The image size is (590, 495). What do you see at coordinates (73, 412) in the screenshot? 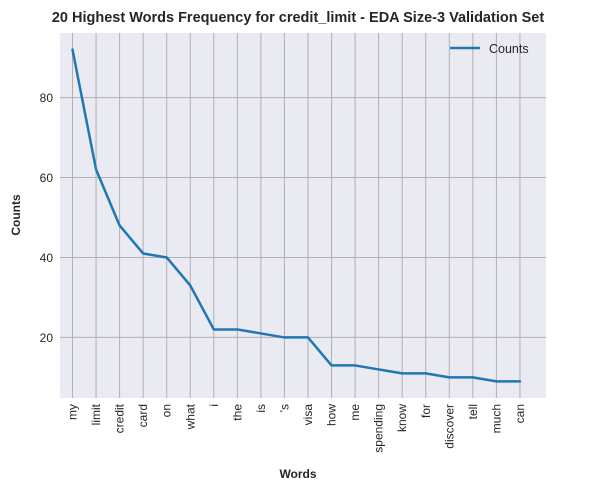
I see `x-tick-label: my` at bounding box center [73, 412].